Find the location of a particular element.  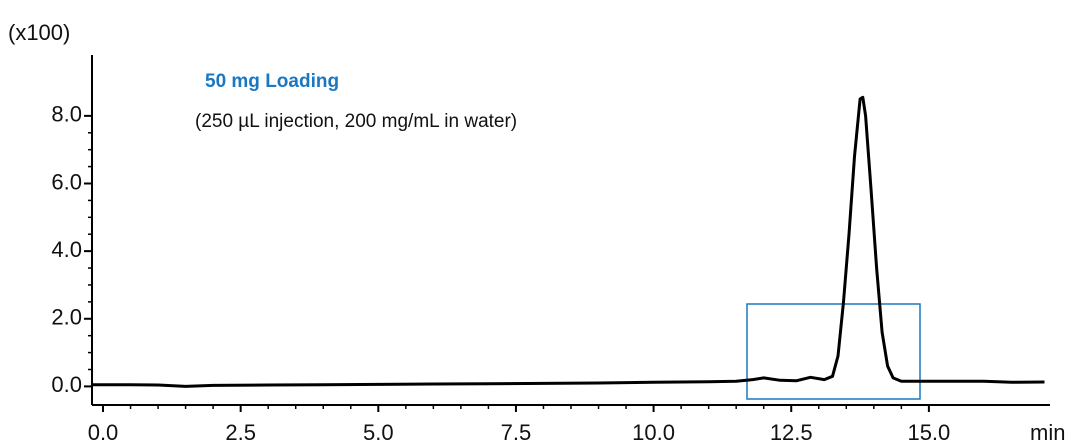

y-multiplier: (x100) is located at coordinates (39, 32).